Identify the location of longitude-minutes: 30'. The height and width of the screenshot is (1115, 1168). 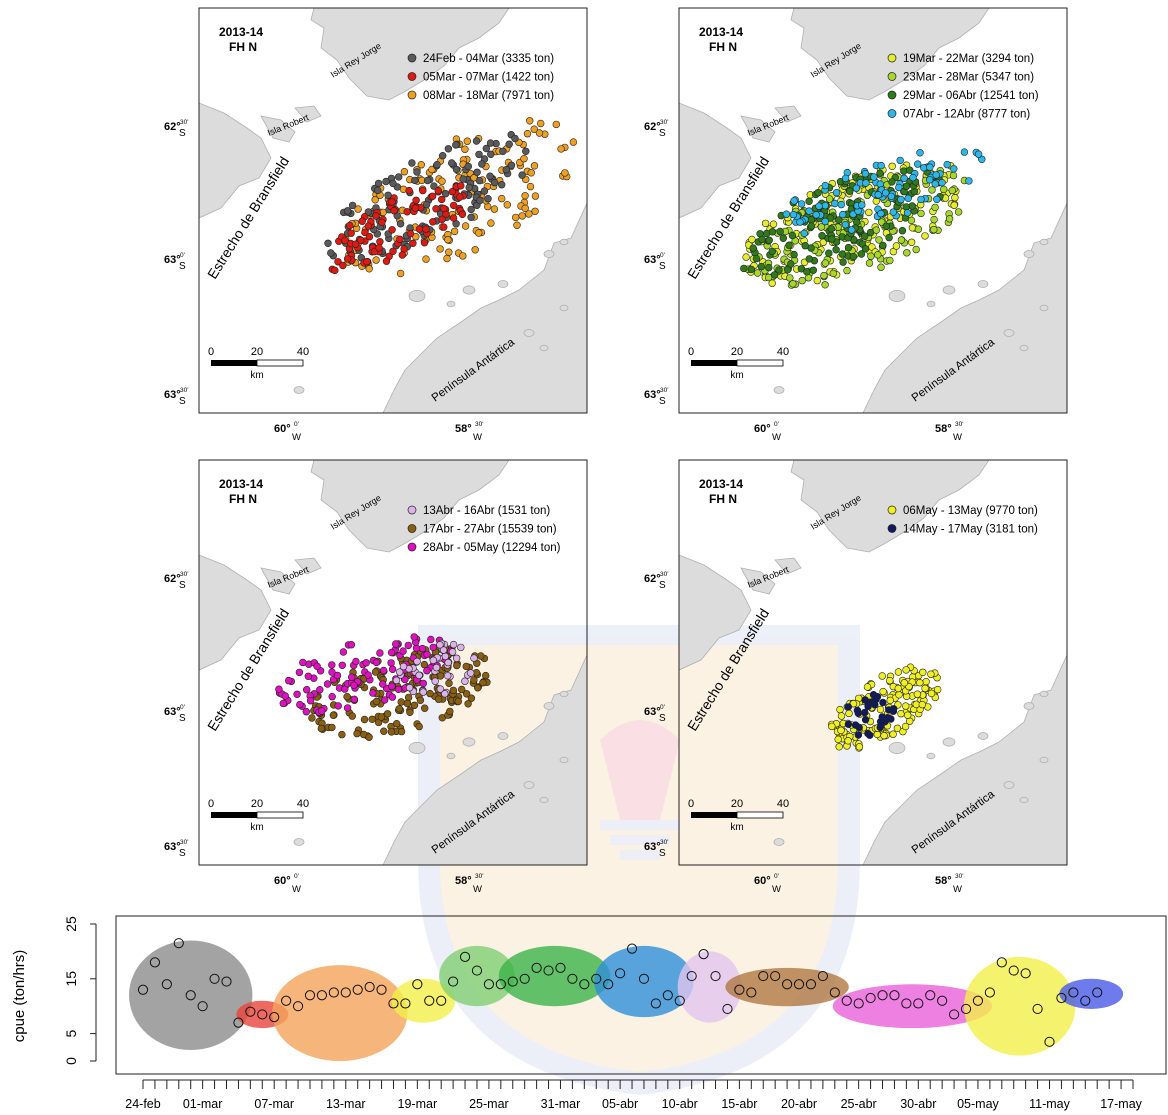
(959, 424).